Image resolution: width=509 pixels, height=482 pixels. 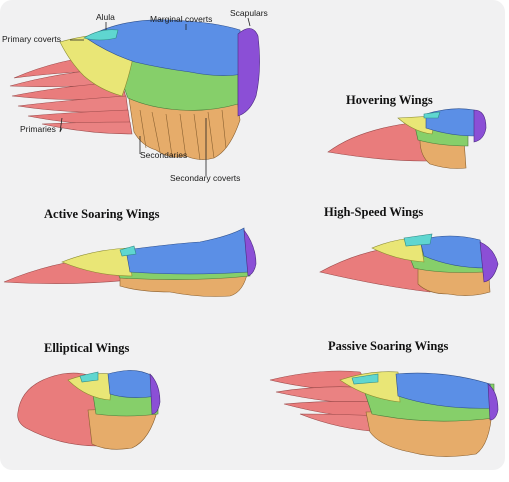 I want to click on anatomy-alula, so click(x=101, y=35).